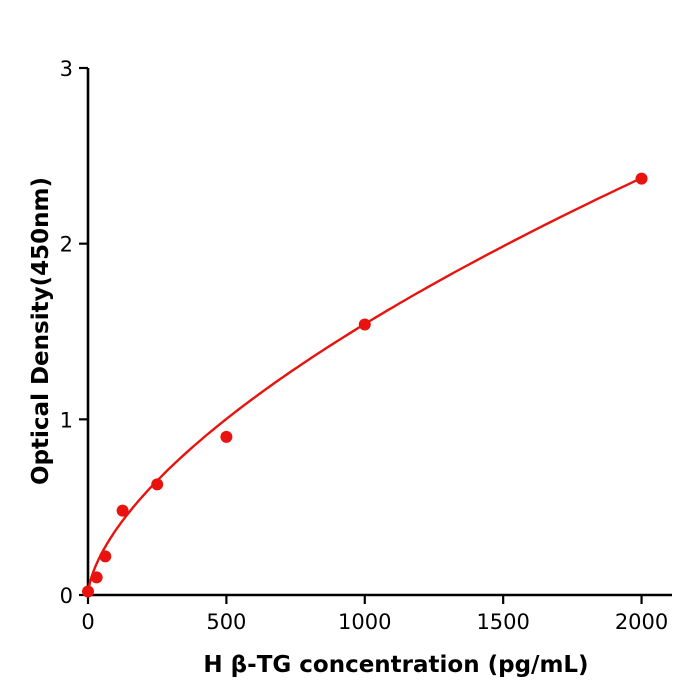 This screenshot has height=700, width=700. Describe the element at coordinates (66, 596) in the screenshot. I see `y-tick-label: 0` at that location.